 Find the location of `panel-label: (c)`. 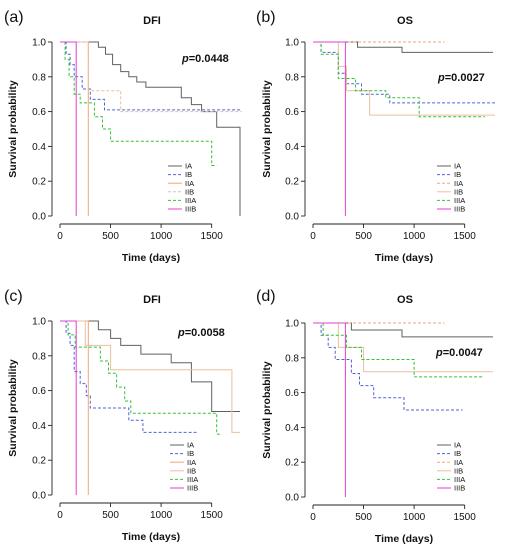

panel-label: (c) is located at coordinates (13, 296).